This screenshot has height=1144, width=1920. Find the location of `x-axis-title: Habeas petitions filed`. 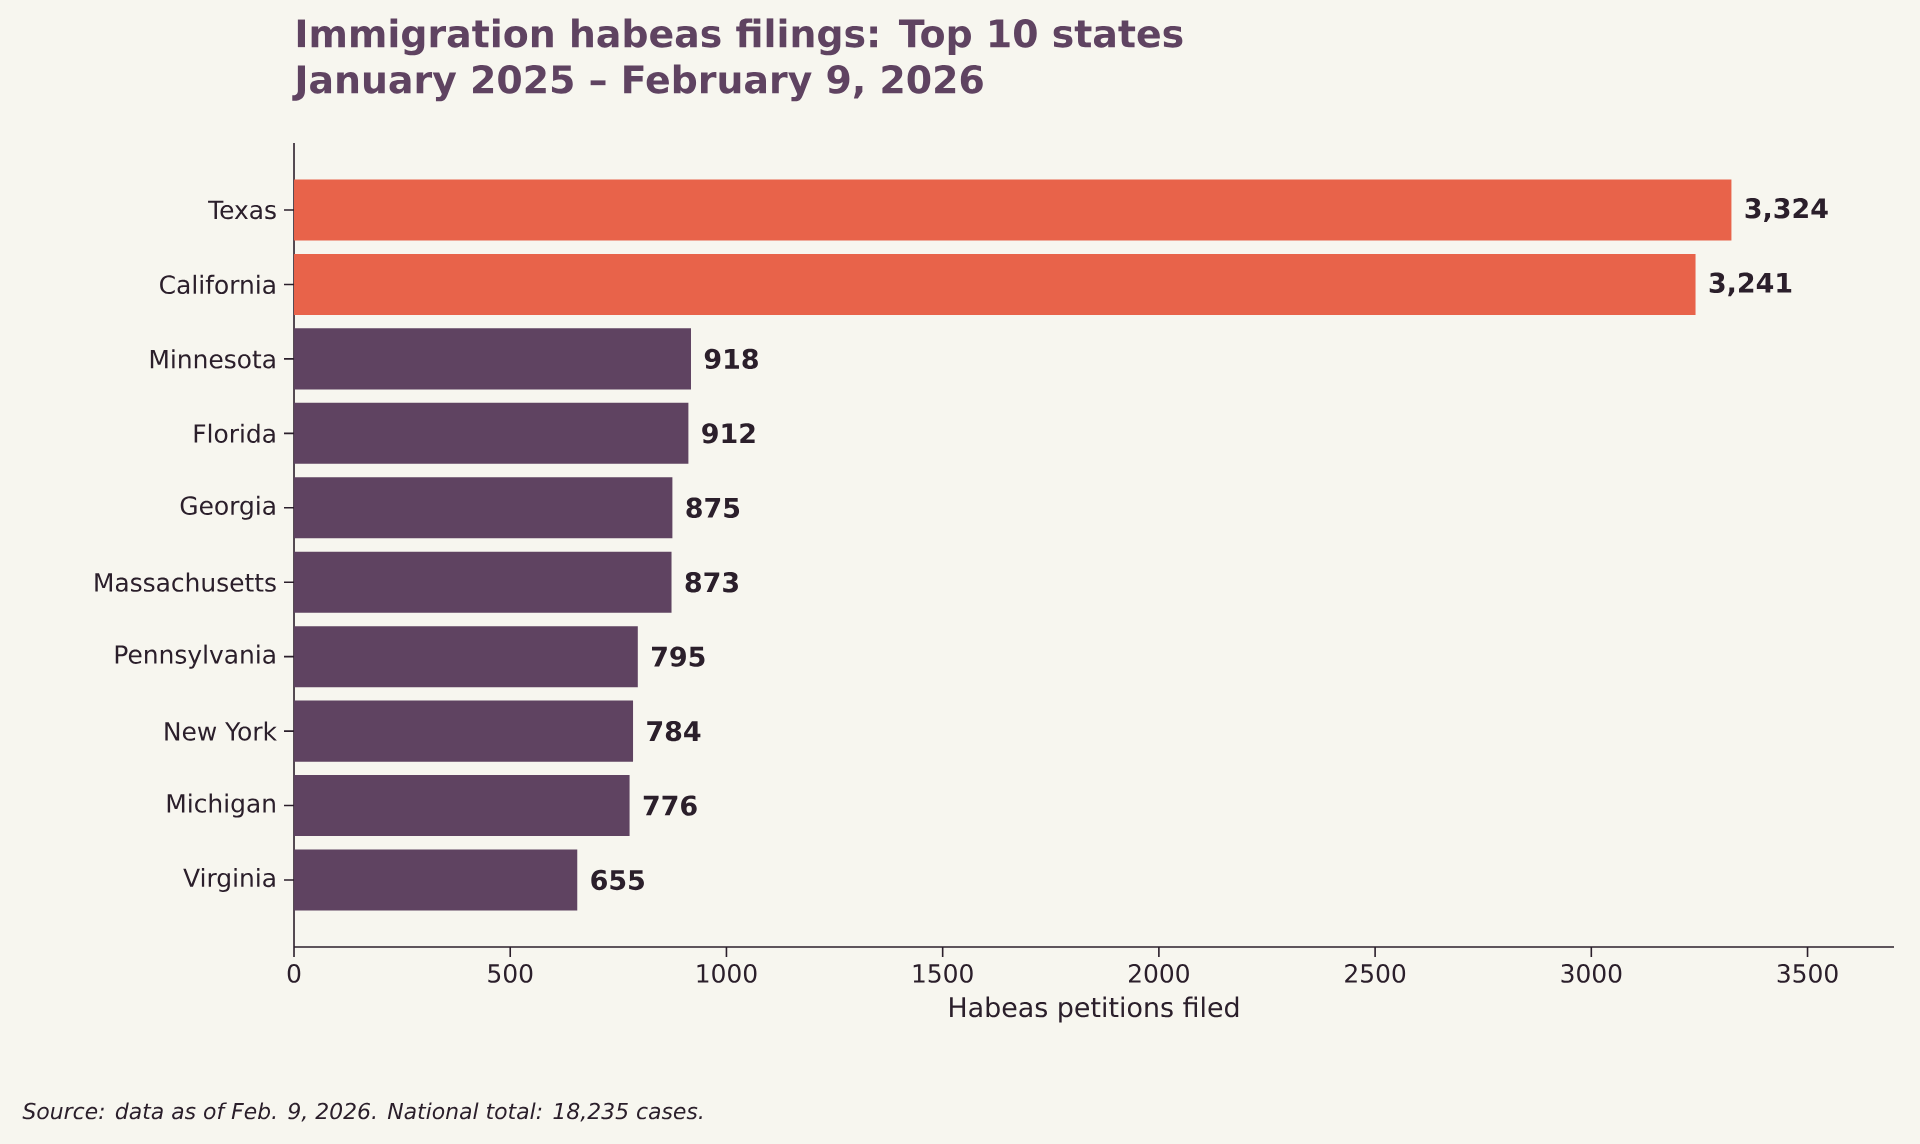

x-axis-title: Habeas petitions filed is located at coordinates (1094, 1009).